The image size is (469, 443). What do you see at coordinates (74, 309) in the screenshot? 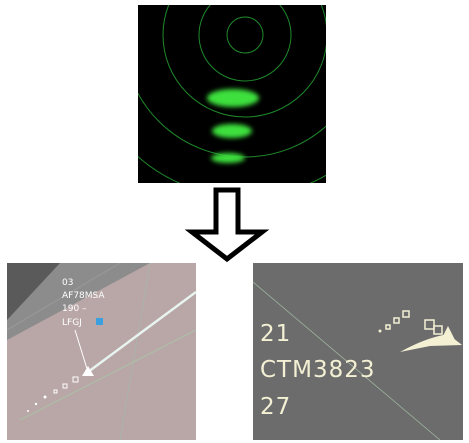
I see `label-line: 190 –` at bounding box center [74, 309].